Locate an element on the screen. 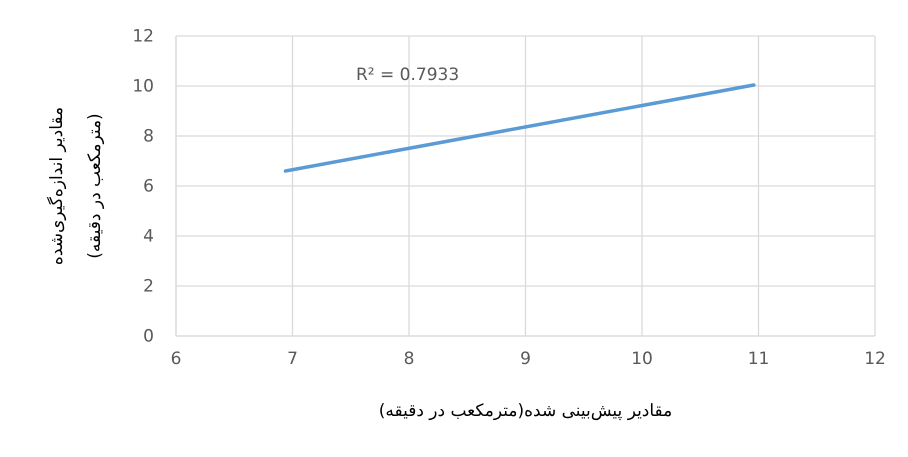 Image resolution: width=908 pixels, height=457 pixels. y-tick-label: 0 is located at coordinates (148, 336).